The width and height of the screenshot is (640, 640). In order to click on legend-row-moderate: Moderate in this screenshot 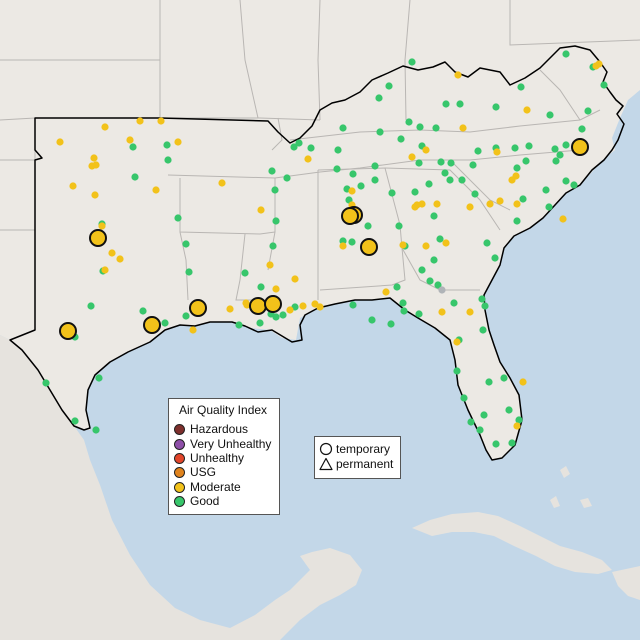, I will do `click(207, 487)`.